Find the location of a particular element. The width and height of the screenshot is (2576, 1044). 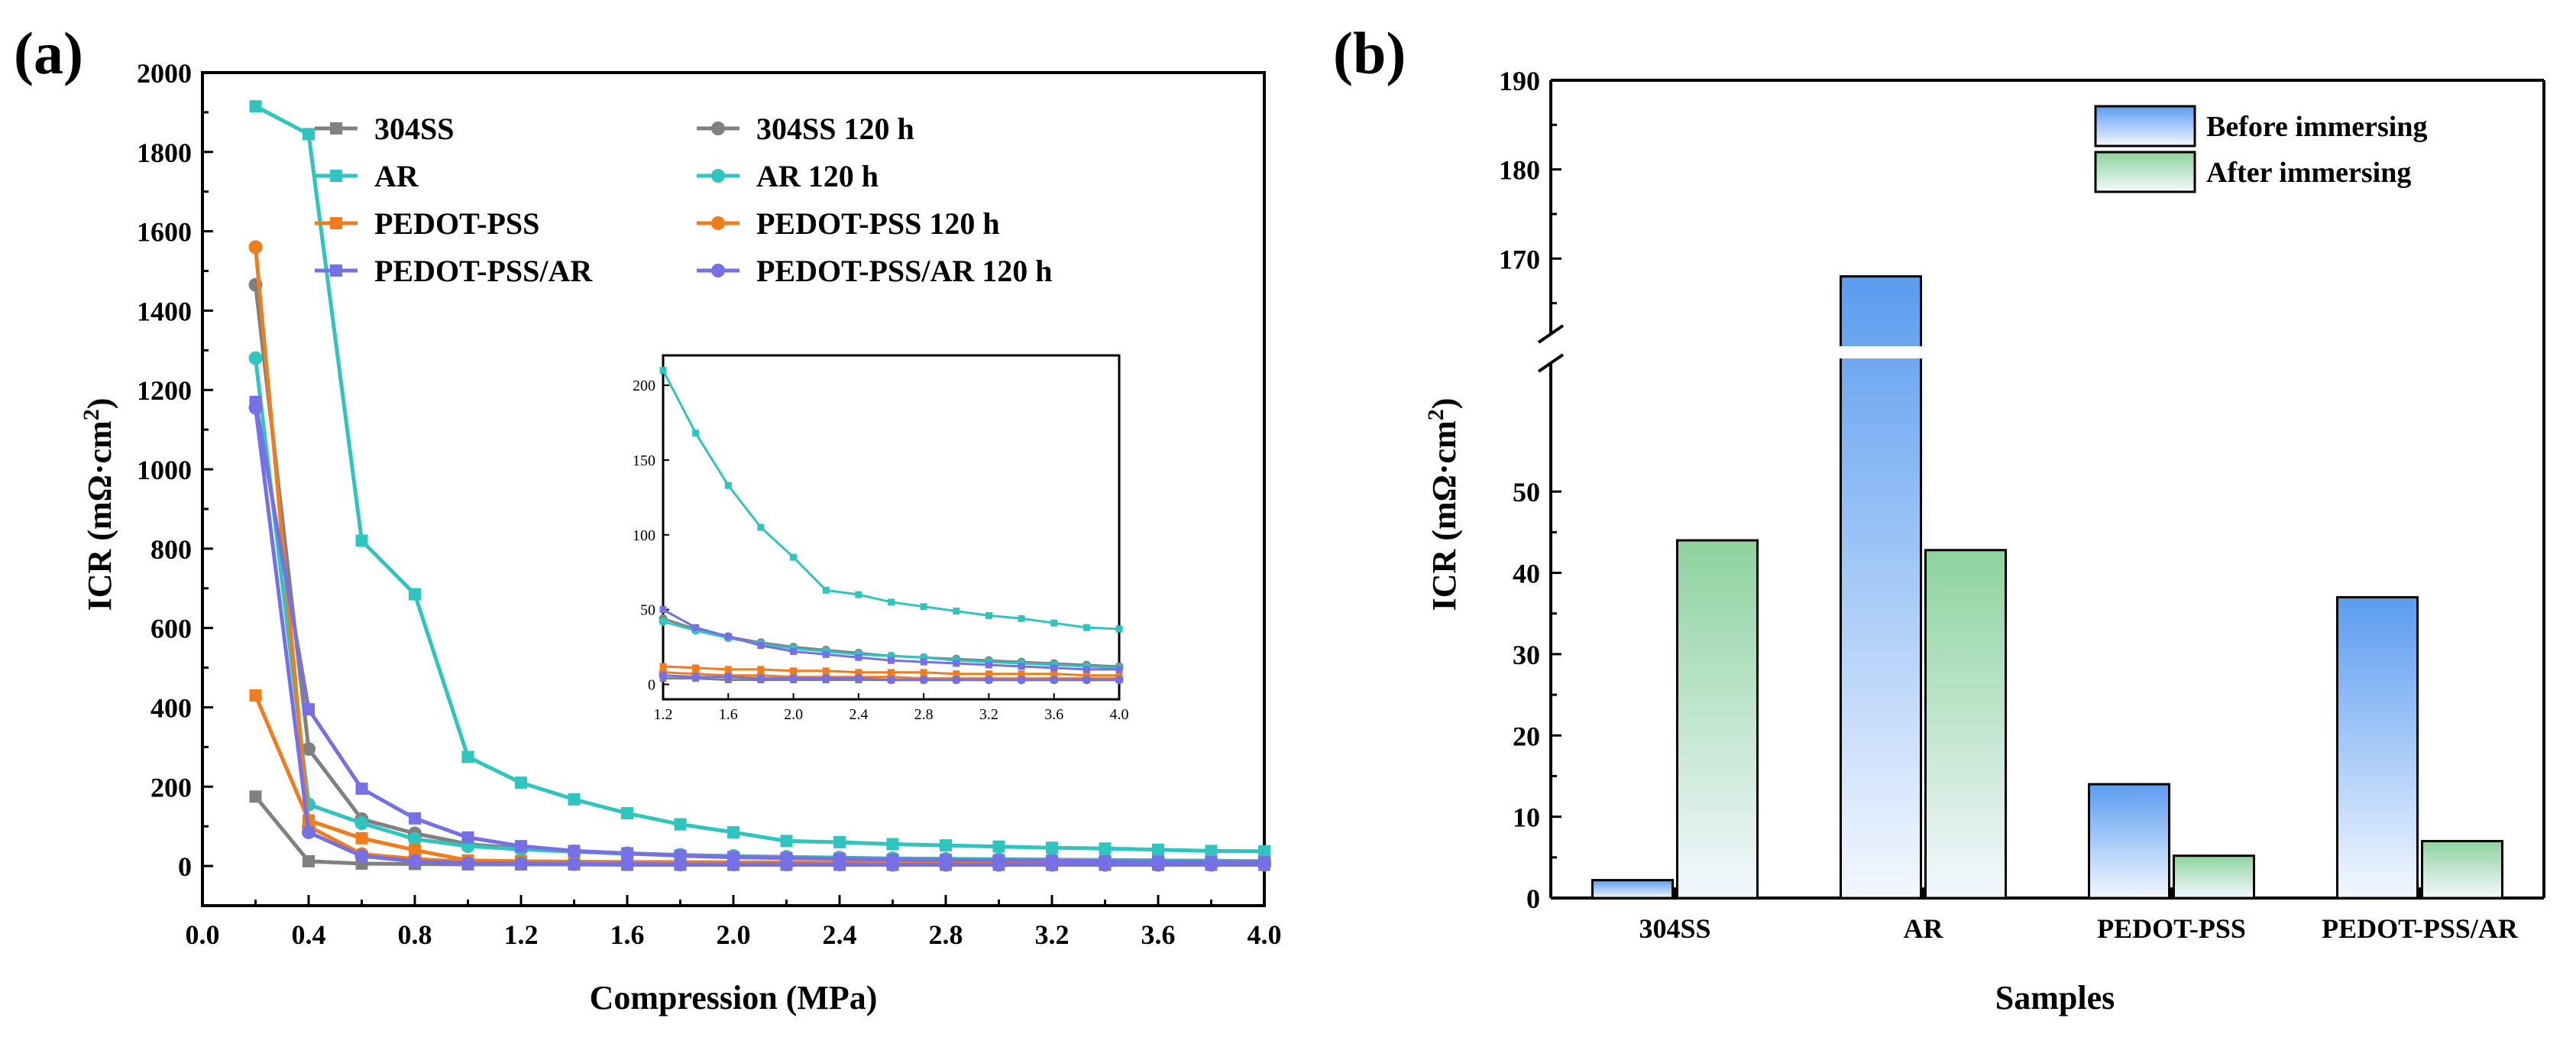

bar-break-gap is located at coordinates (1881, 352).